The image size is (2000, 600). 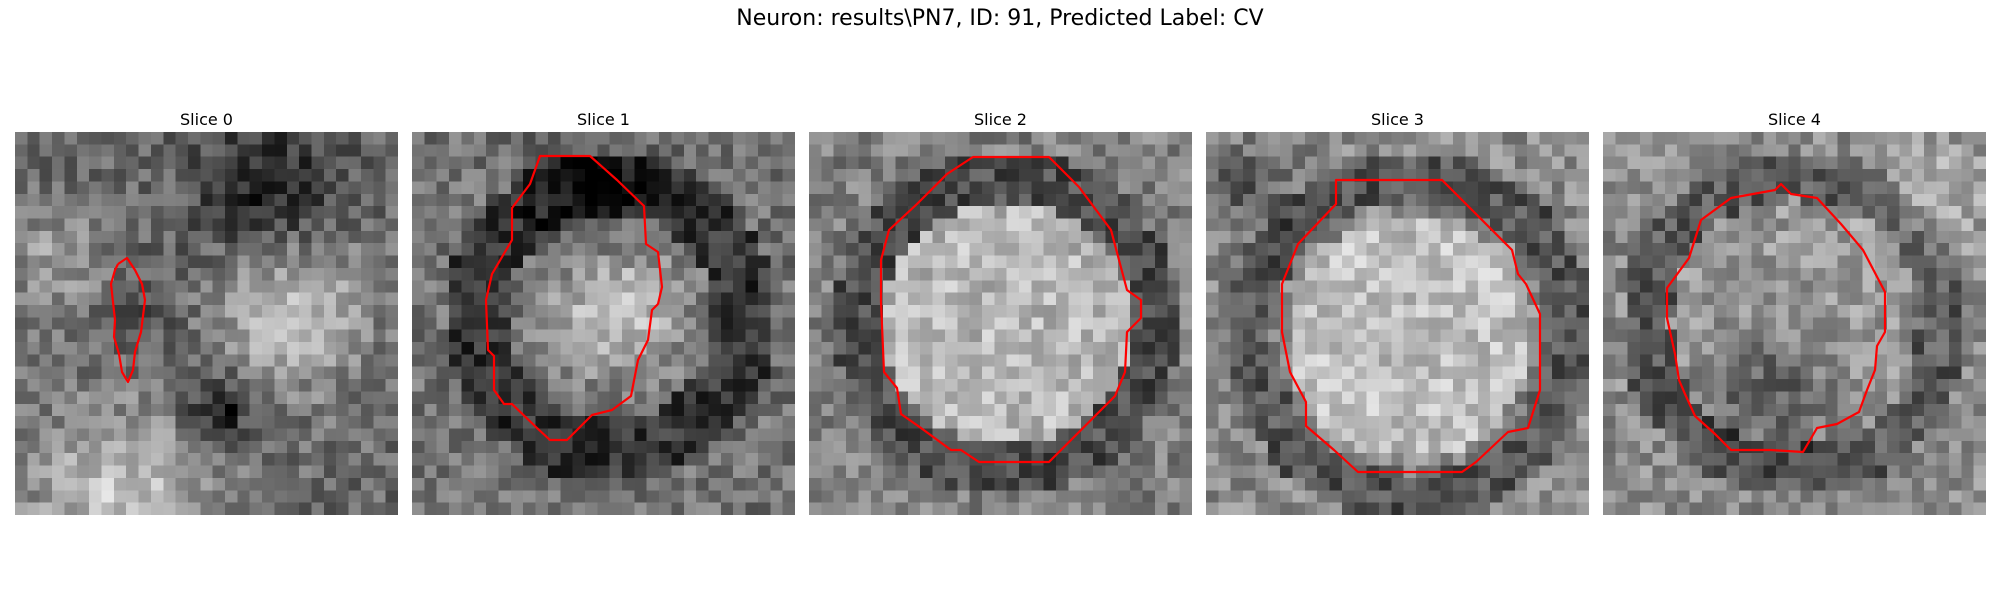 What do you see at coordinates (603, 119) in the screenshot?
I see `slice-title-1: Slice 1` at bounding box center [603, 119].